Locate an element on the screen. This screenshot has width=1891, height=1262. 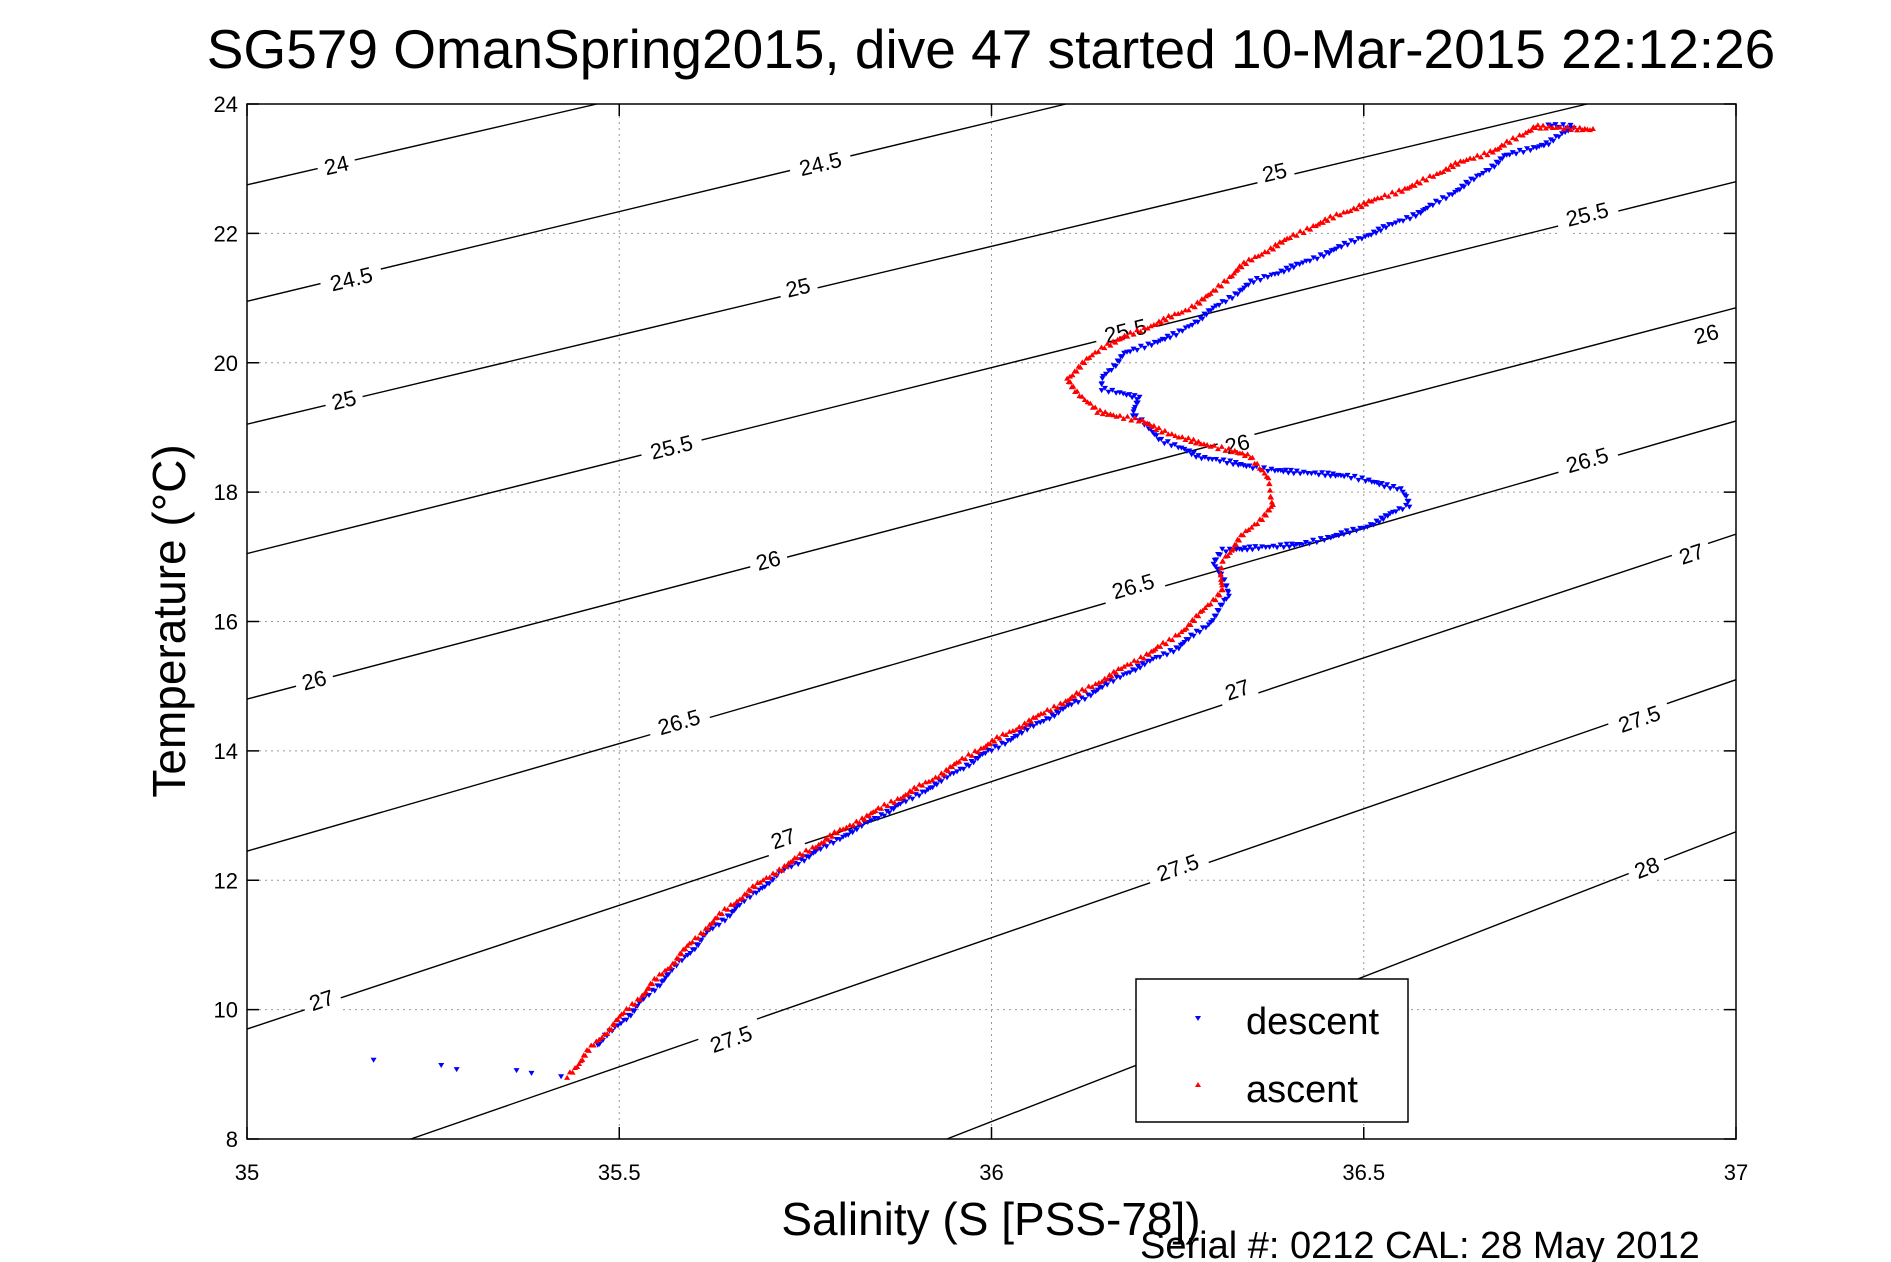
isopycnal-label: 26.5 is located at coordinates (1587, 459).